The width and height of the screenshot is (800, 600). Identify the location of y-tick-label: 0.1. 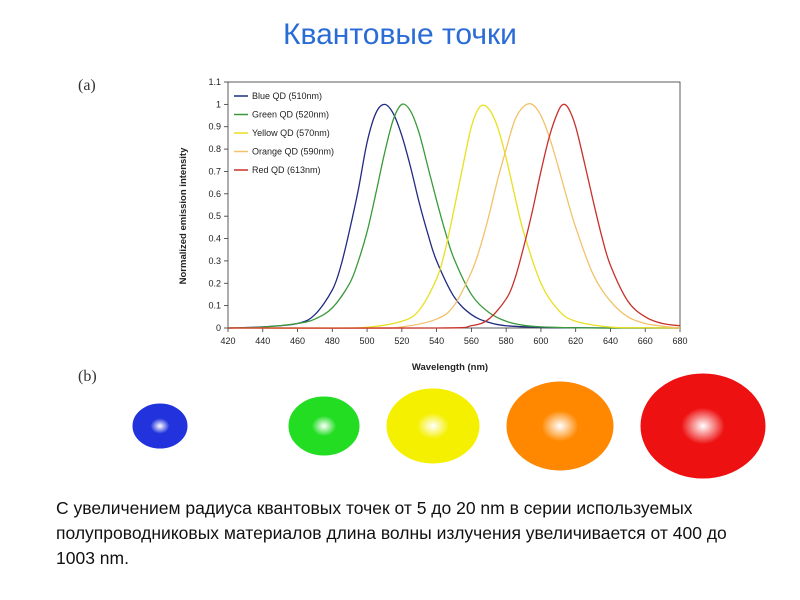
(214, 306).